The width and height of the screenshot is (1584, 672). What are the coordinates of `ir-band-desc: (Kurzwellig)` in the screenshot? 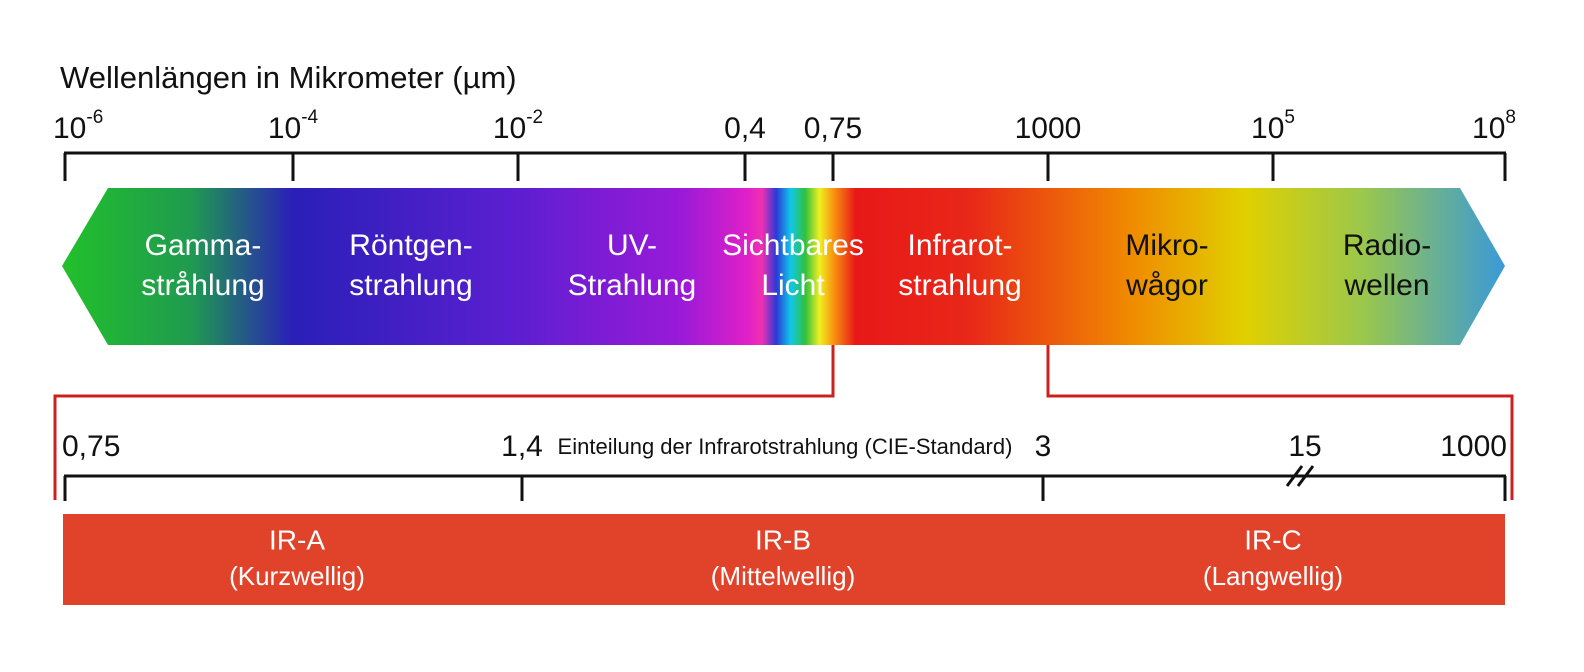 It's located at (297, 576).